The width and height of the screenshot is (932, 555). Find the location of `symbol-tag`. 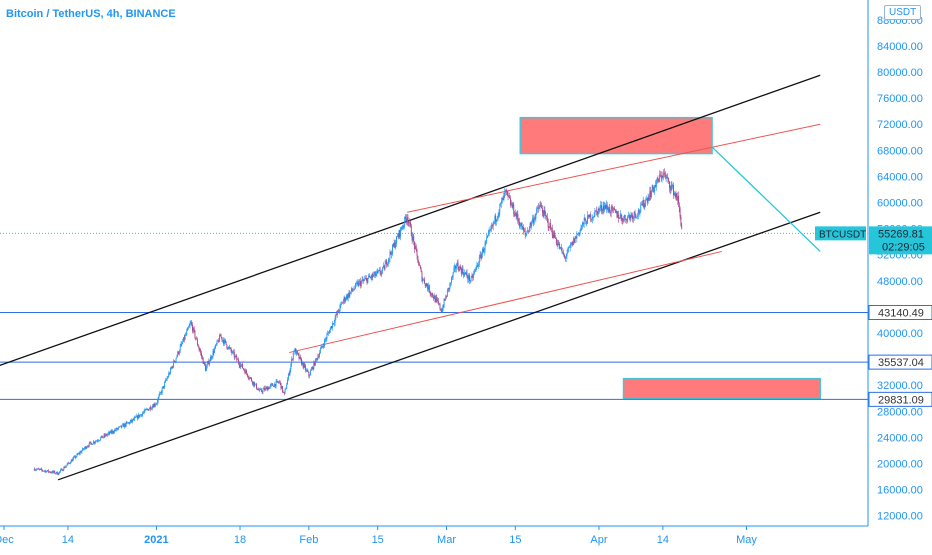

symbol-tag is located at coordinates (840, 233).